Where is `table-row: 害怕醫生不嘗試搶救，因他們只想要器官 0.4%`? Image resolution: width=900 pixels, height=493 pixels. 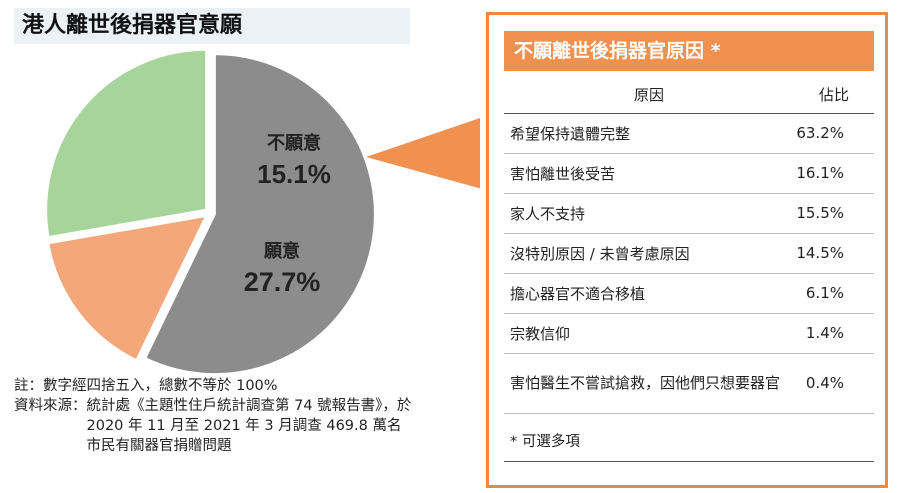 table-row: 害怕醫生不嘗試搶救，因他們只想要器官 0.4% is located at coordinates (689, 383).